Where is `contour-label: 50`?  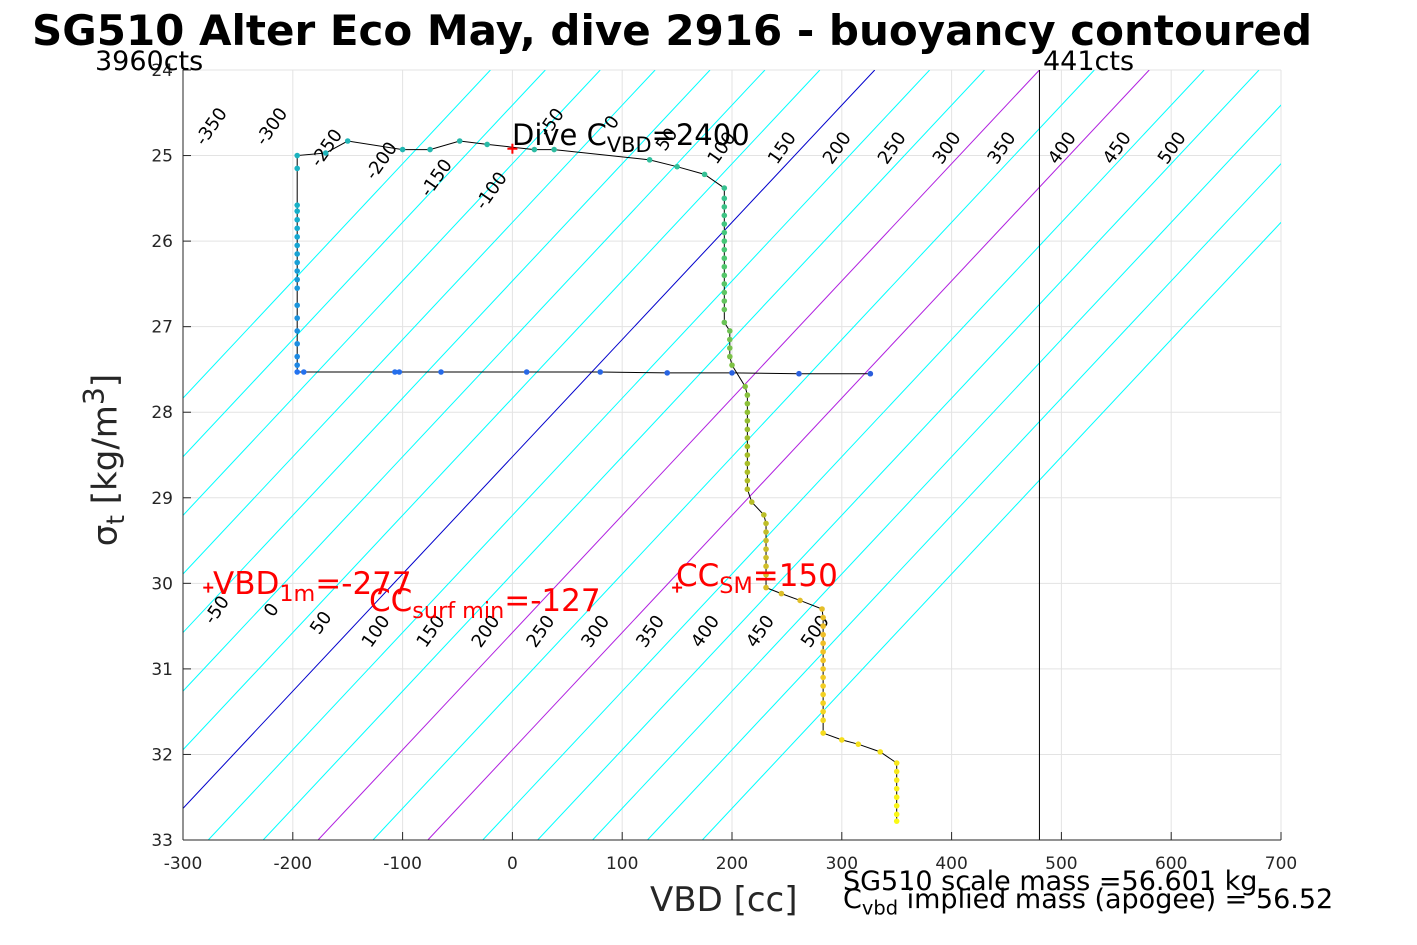 contour-label: 50 is located at coordinates (321, 623).